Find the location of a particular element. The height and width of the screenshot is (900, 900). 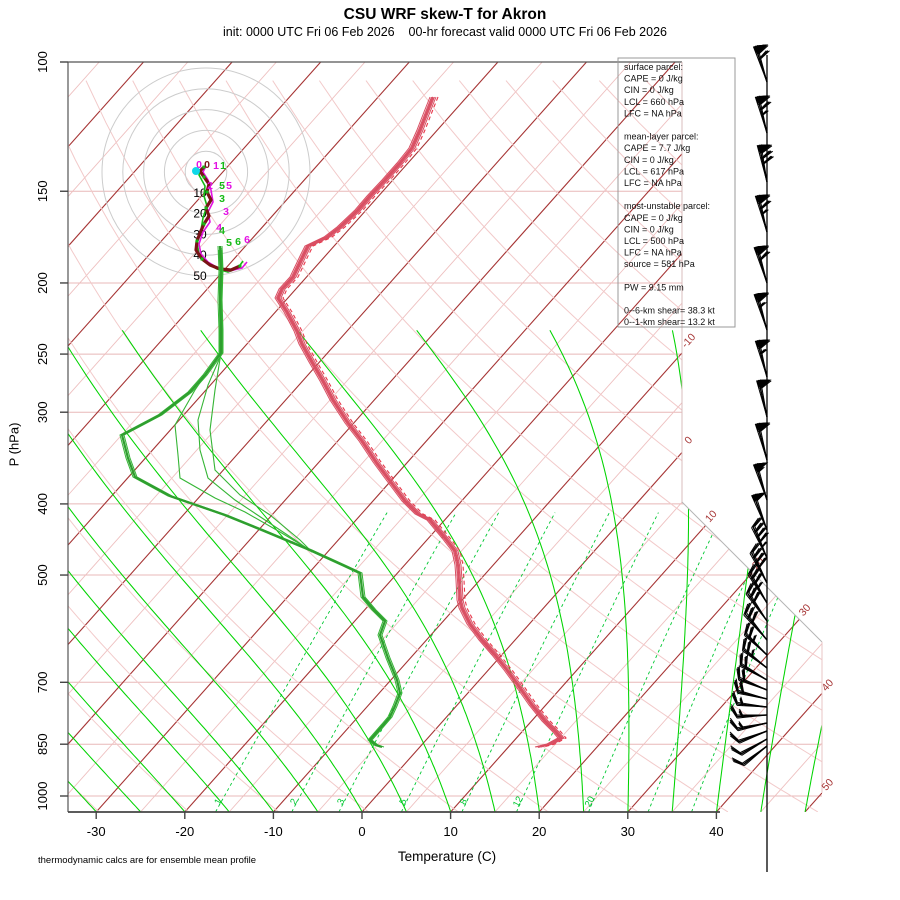

info-box-line: LFC = NA hPa is located at coordinates (653, 253).